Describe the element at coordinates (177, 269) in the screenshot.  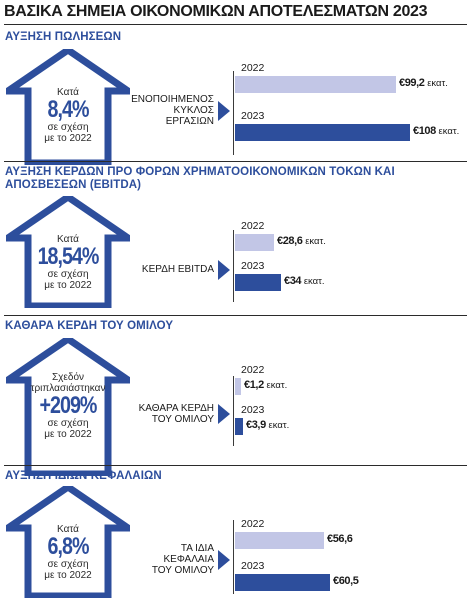
I see `metric-label-line: ΚΕΡΔΗ EBITDA` at that location.